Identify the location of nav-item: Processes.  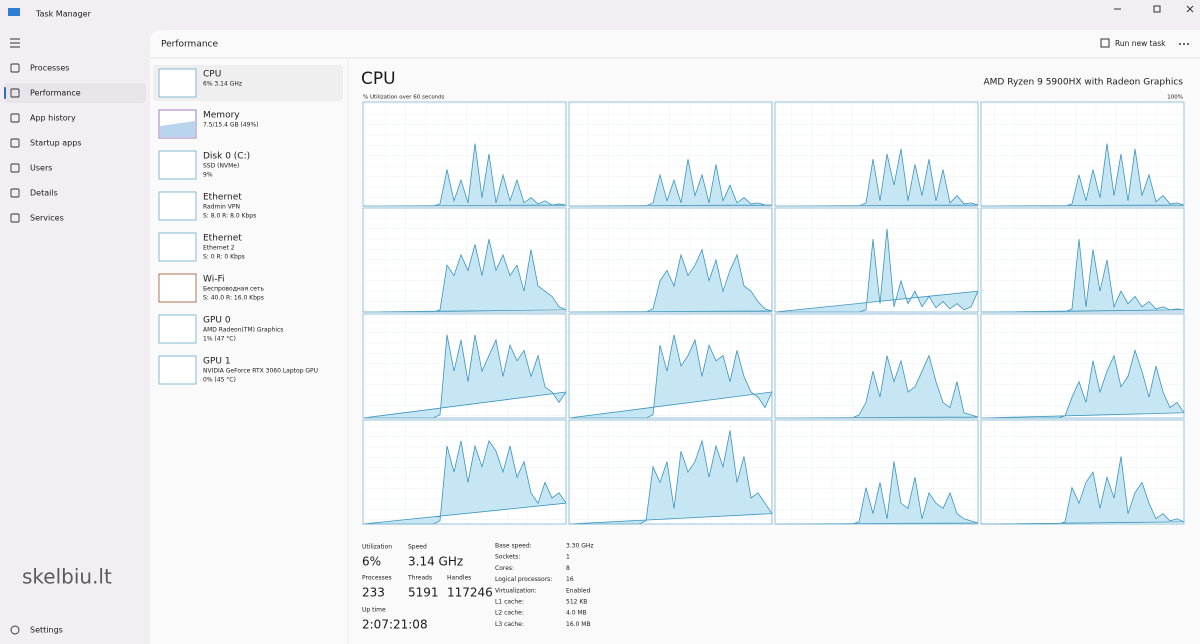
(49, 68).